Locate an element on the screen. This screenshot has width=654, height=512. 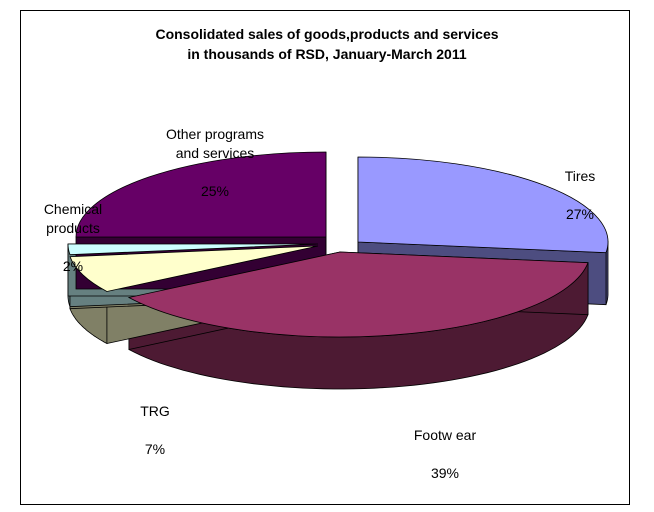
slice-label-footwear-percent: 39% is located at coordinates (445, 473).